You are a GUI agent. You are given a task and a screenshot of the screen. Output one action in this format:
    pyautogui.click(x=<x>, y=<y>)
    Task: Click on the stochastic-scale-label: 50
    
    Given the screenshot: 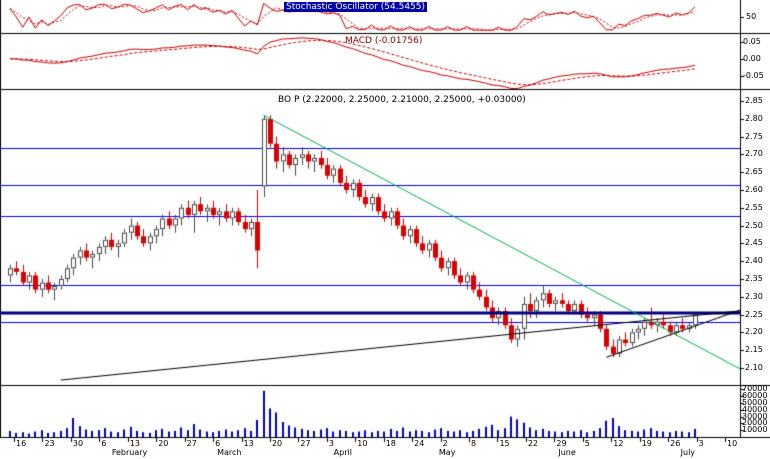 What is the action you would take?
    pyautogui.click(x=751, y=16)
    